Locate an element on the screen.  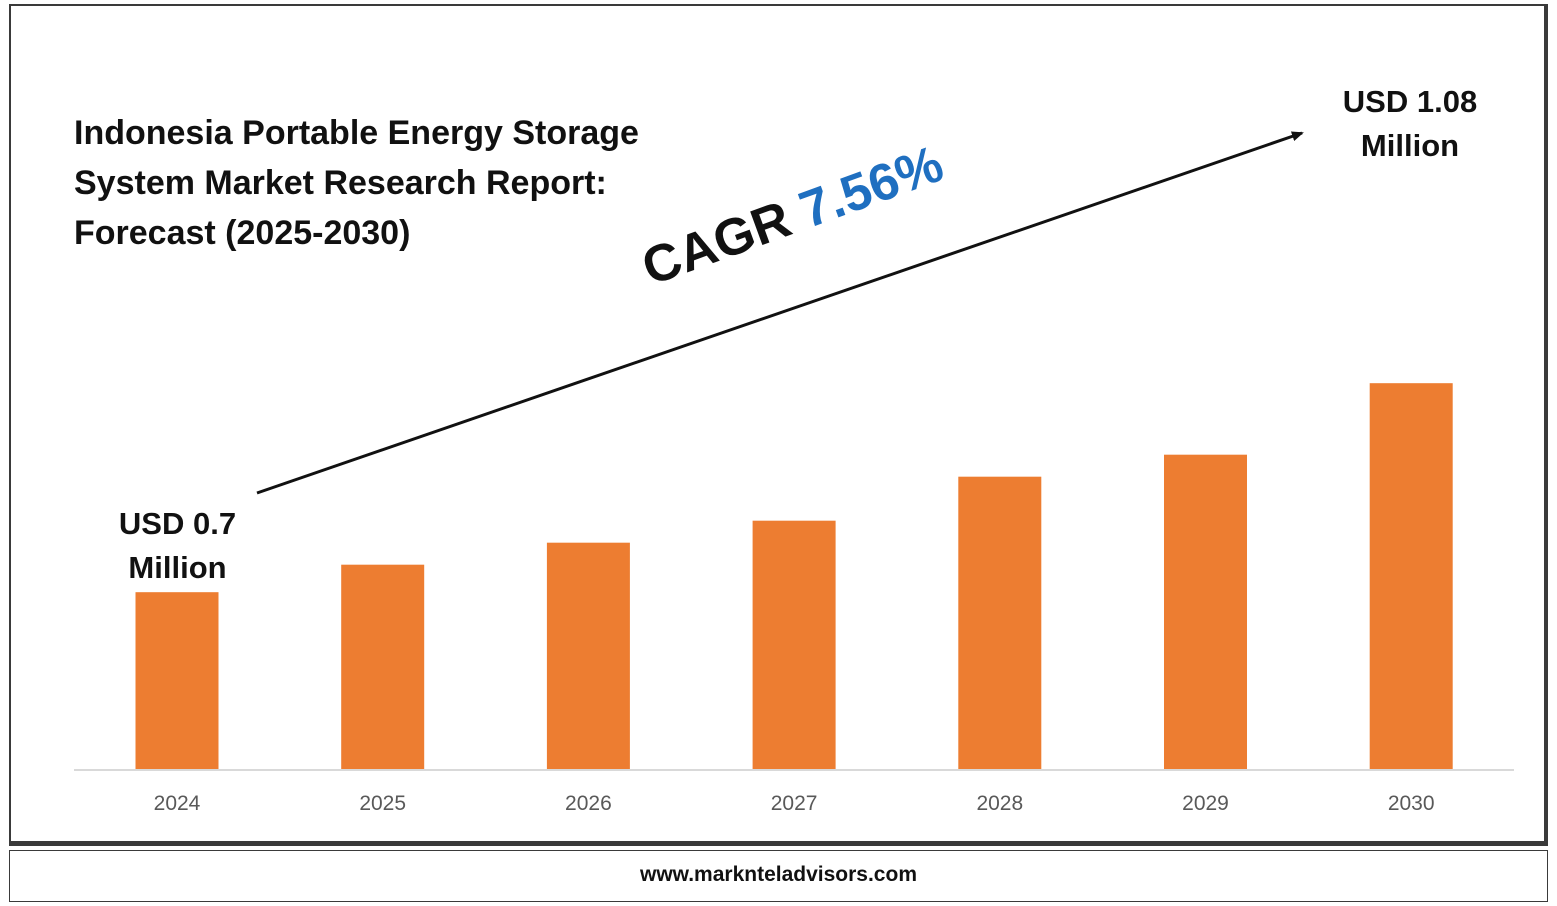
bar-2029 is located at coordinates (1205, 612).